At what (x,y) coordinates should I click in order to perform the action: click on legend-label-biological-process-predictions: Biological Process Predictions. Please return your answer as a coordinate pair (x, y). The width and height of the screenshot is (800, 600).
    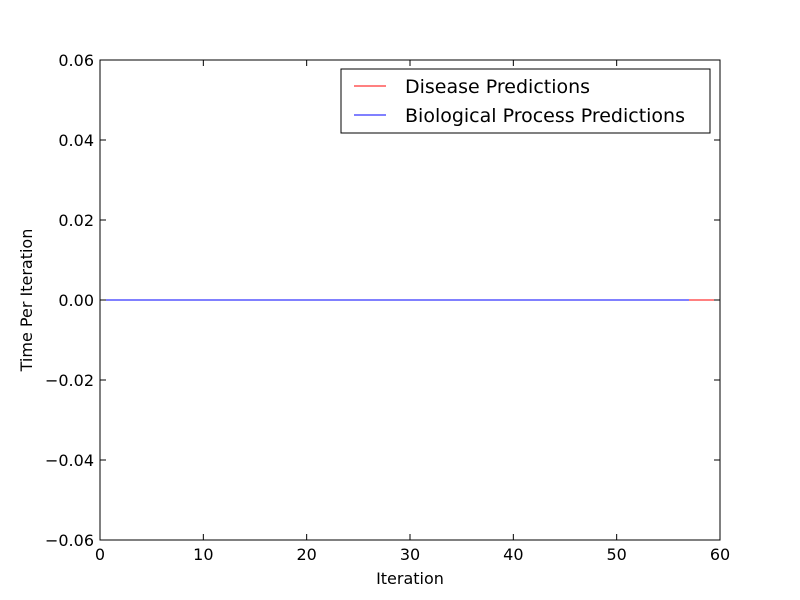
    Looking at the image, I should click on (545, 116).